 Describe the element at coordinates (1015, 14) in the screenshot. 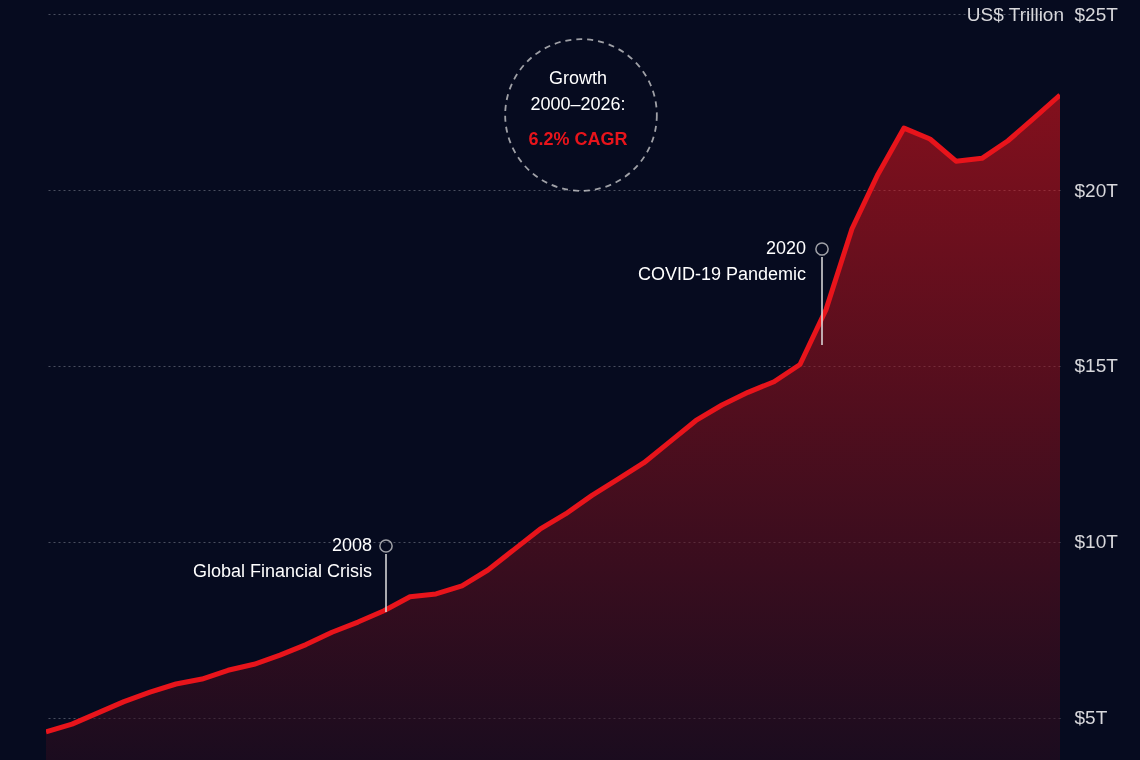

I see `y-axis-title: US$ Trillion` at that location.